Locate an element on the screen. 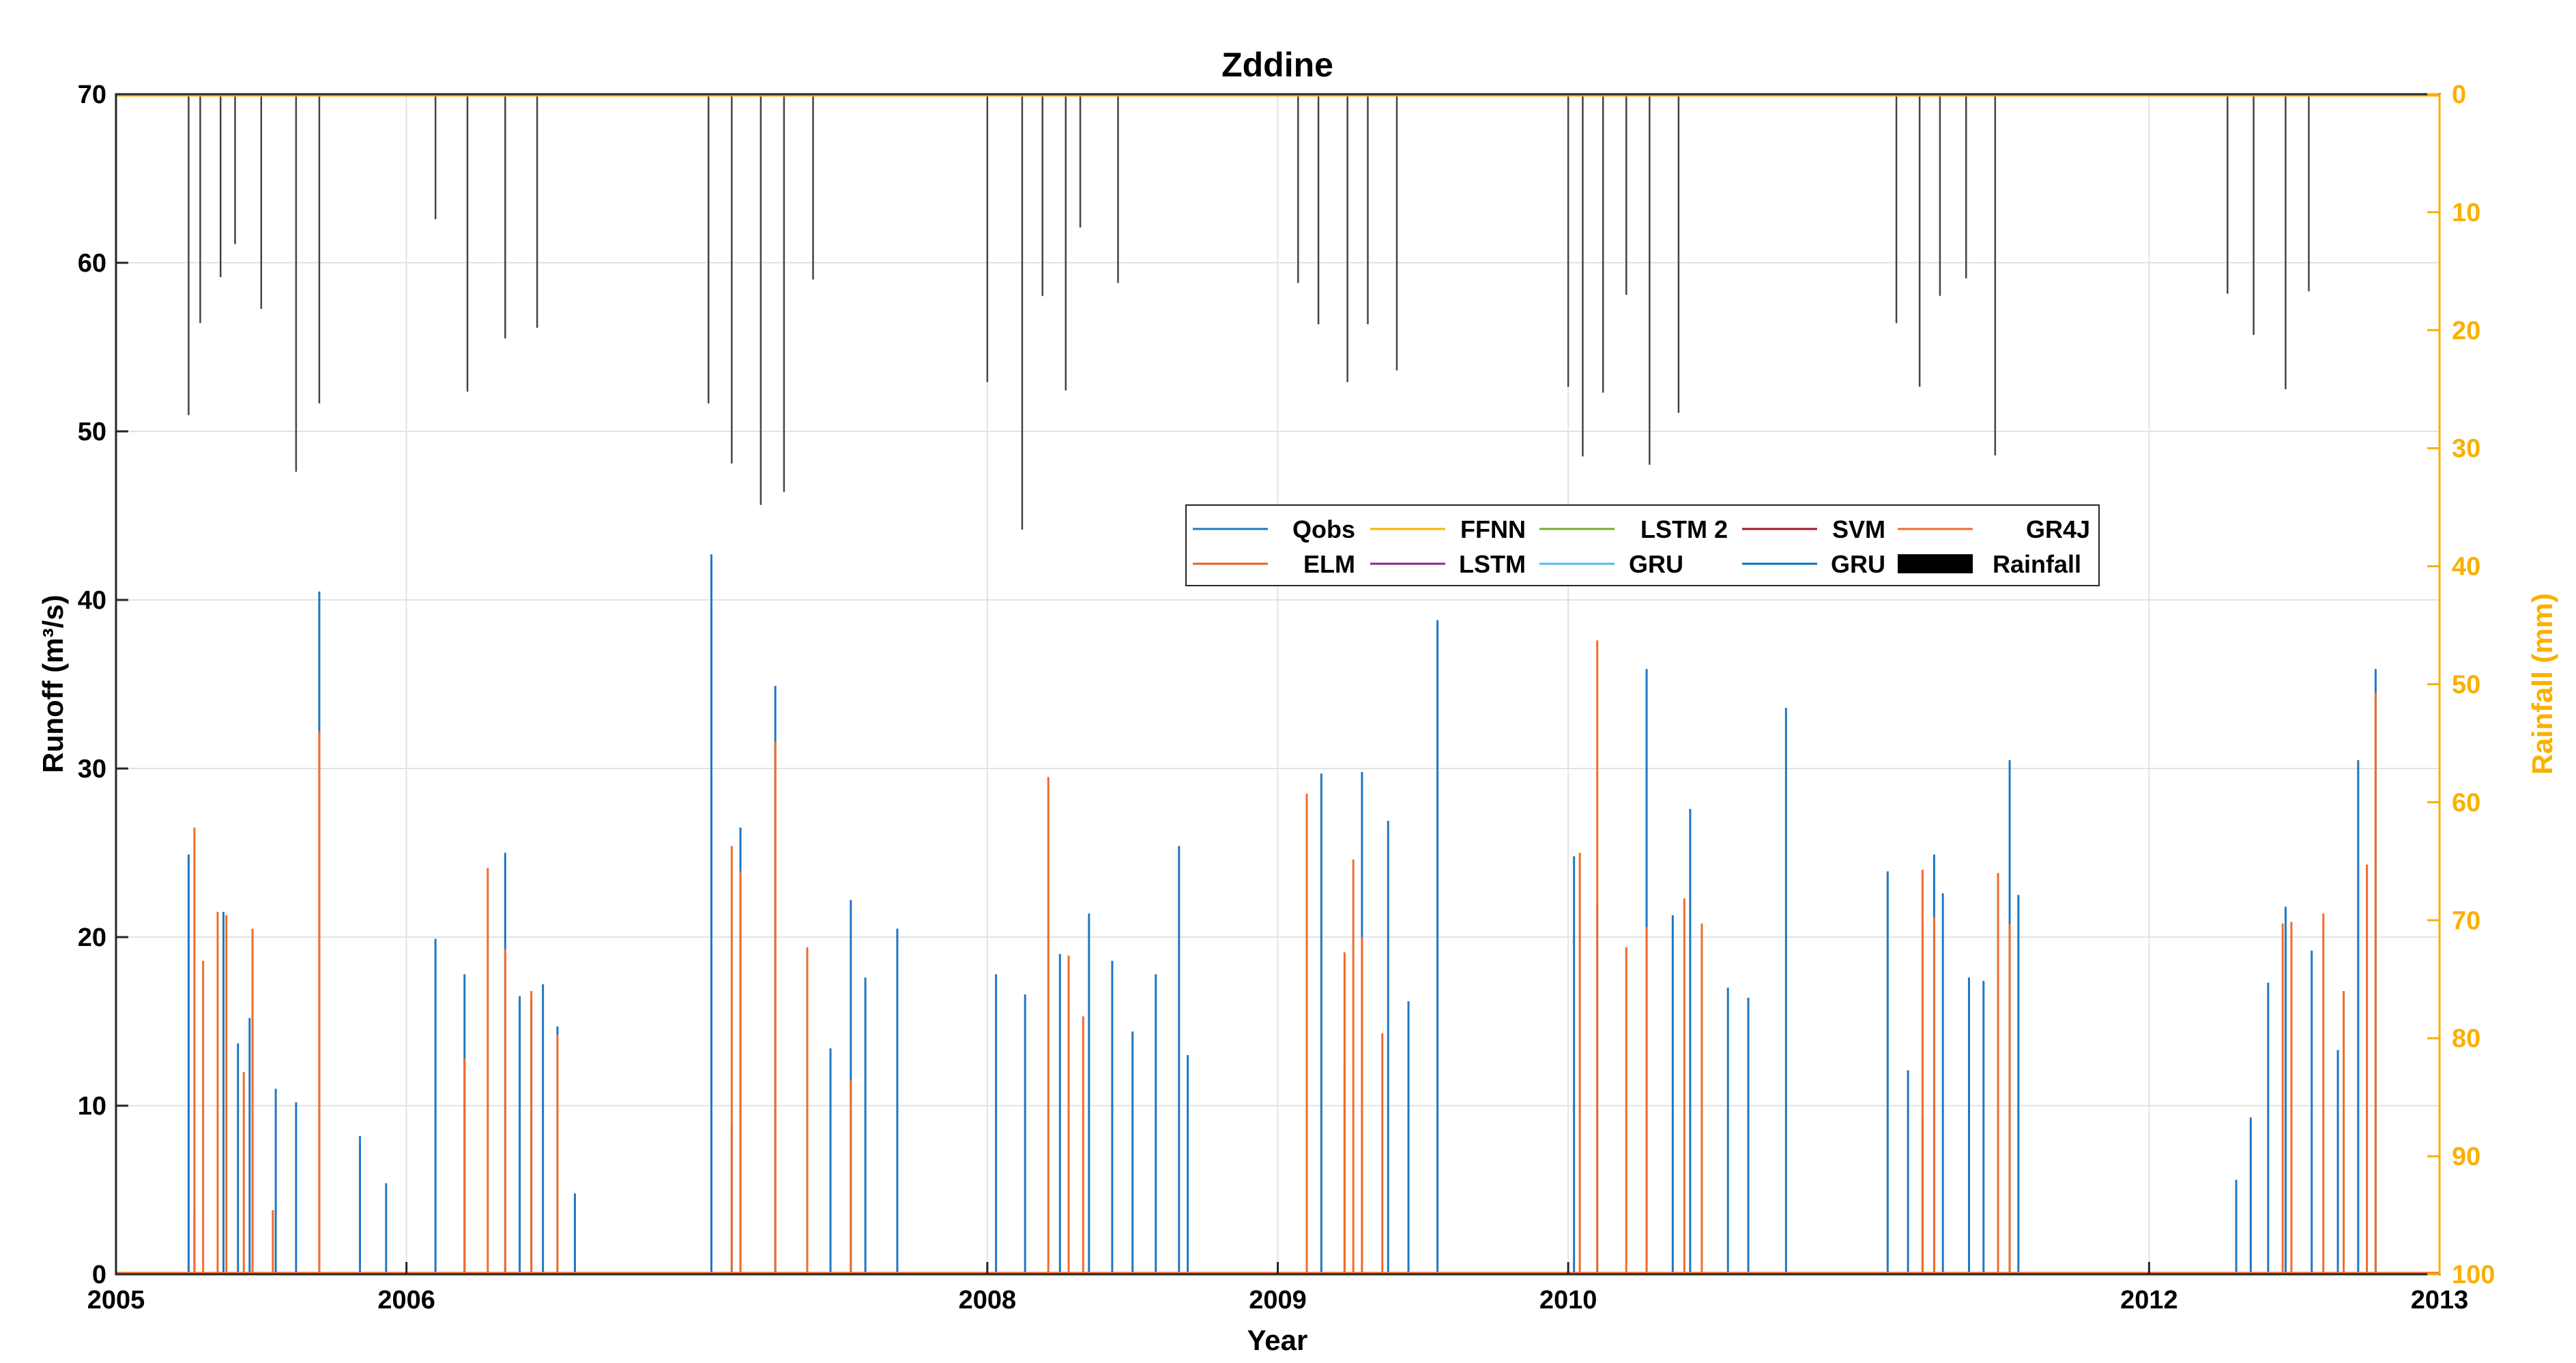  y-tick-label-left: 20 is located at coordinates (92, 937).